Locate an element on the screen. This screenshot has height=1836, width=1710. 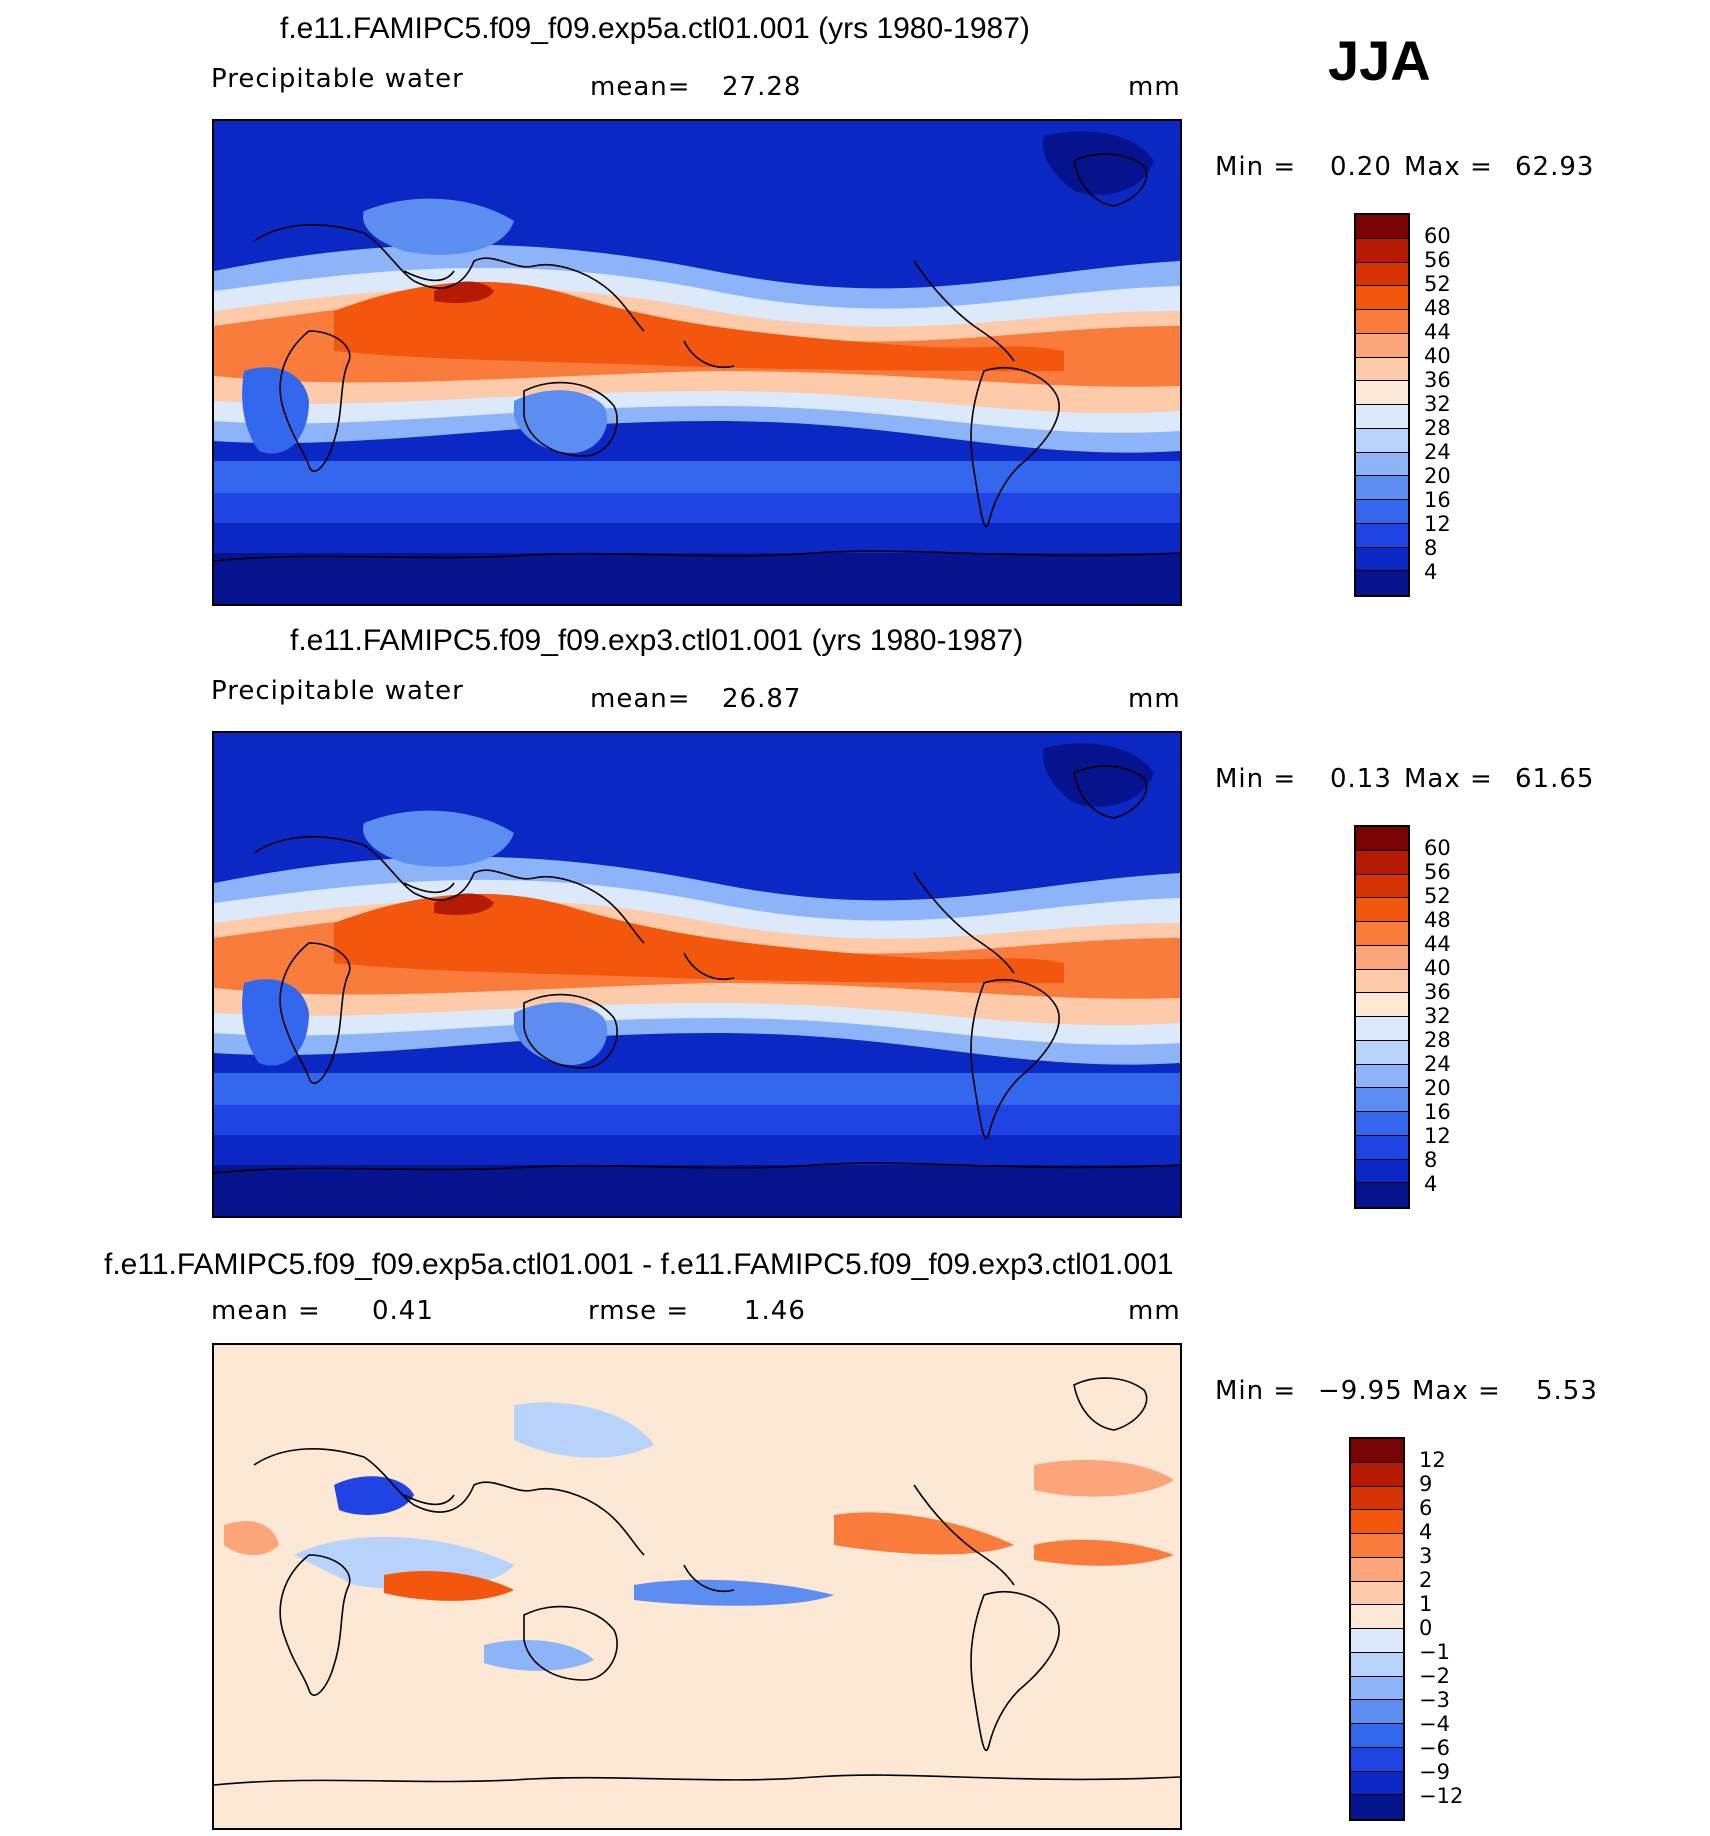
panel-2-units: mm is located at coordinates (1154, 699).